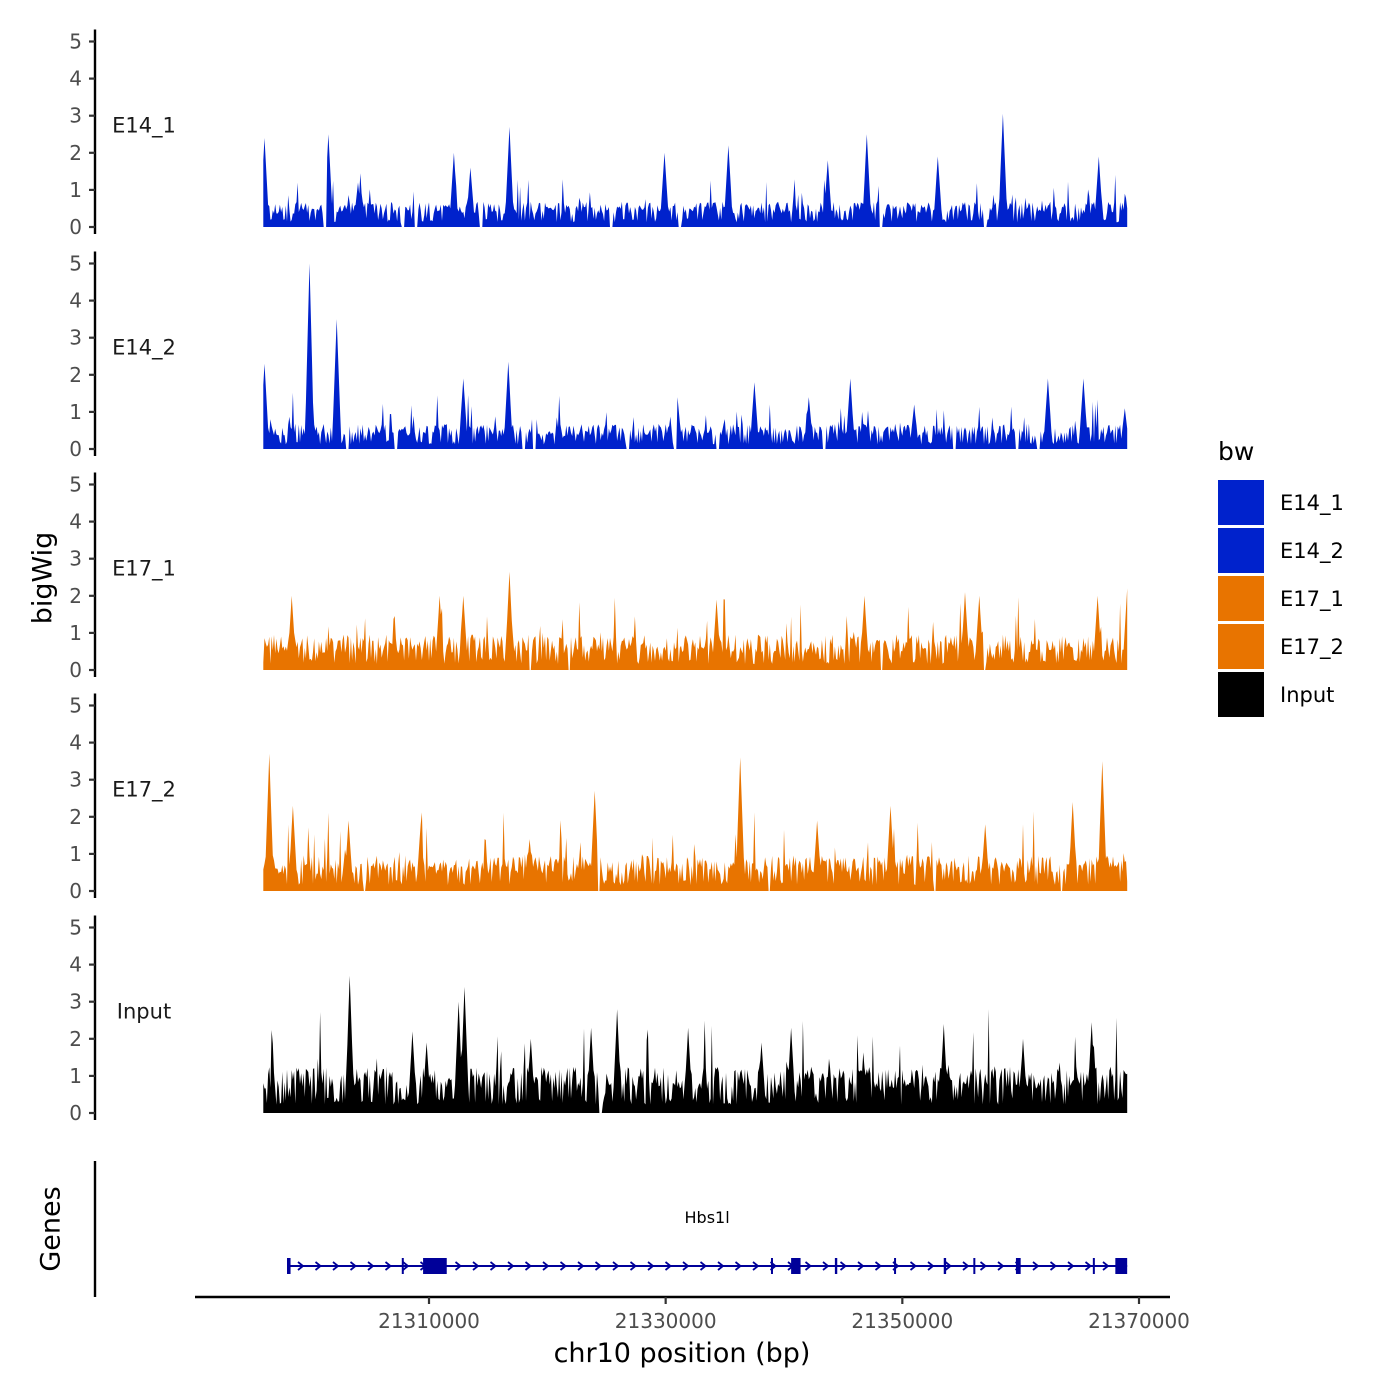 The height and width of the screenshot is (1400, 1400). I want to click on y-tick-label-E14_2-2: 2, so click(75, 375).